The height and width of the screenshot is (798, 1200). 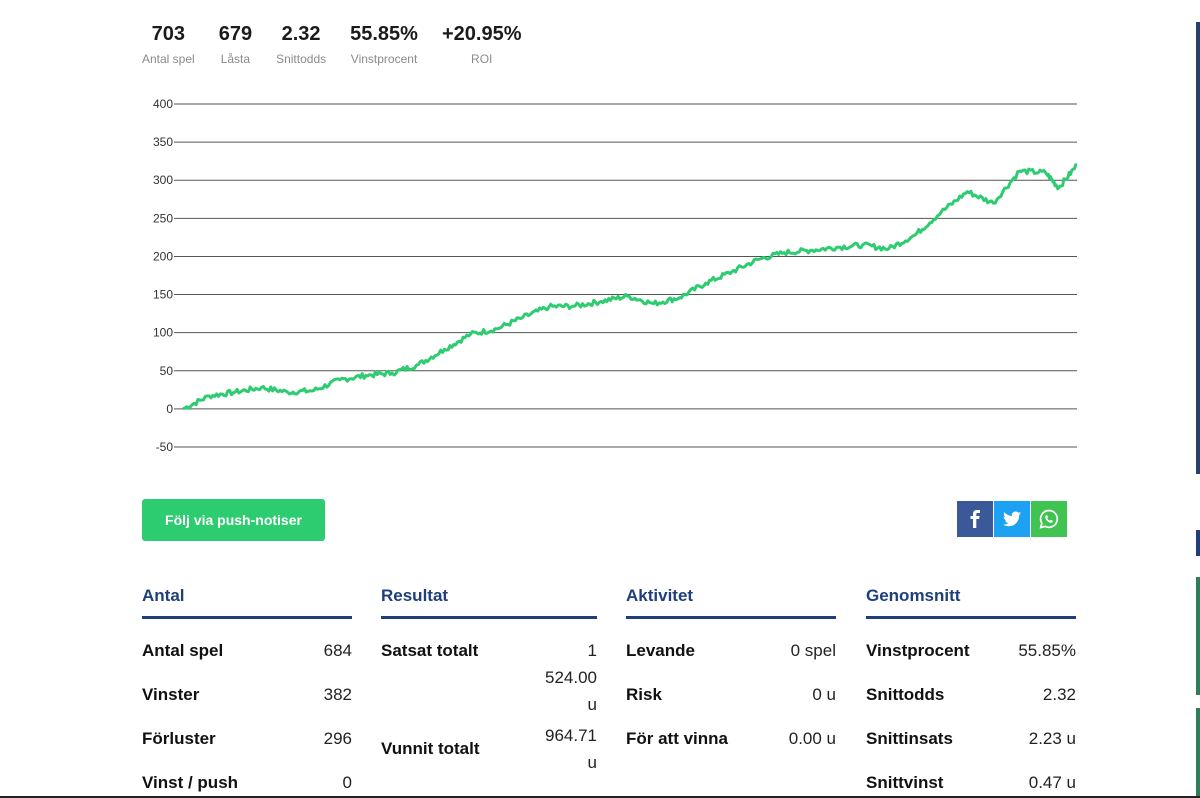 What do you see at coordinates (235, 59) in the screenshot?
I see `summary-label: Låsta` at bounding box center [235, 59].